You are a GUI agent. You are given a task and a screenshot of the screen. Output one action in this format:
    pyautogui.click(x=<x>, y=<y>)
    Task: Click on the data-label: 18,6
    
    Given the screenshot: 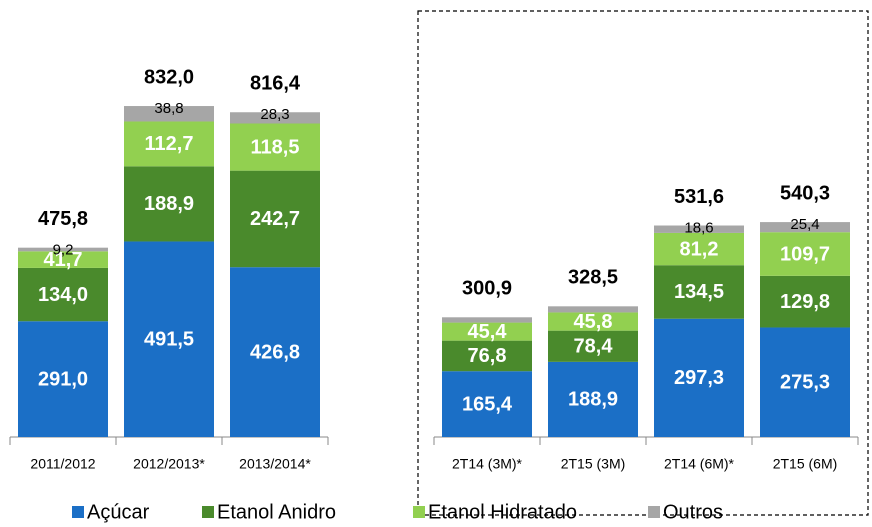 What is the action you would take?
    pyautogui.click(x=698, y=227)
    